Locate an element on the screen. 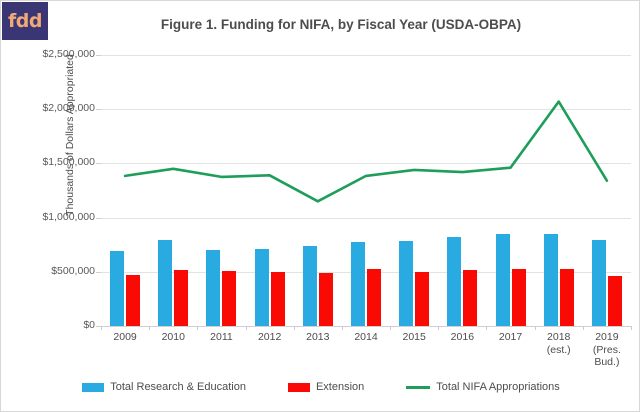  x-axis-category-label-line: 2019 is located at coordinates (607, 337).